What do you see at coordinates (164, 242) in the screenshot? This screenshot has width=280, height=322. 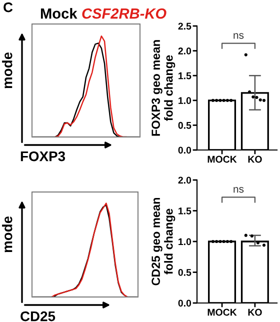 I see `y-axis-title: CD25 geo mean fold change` at bounding box center [164, 242].